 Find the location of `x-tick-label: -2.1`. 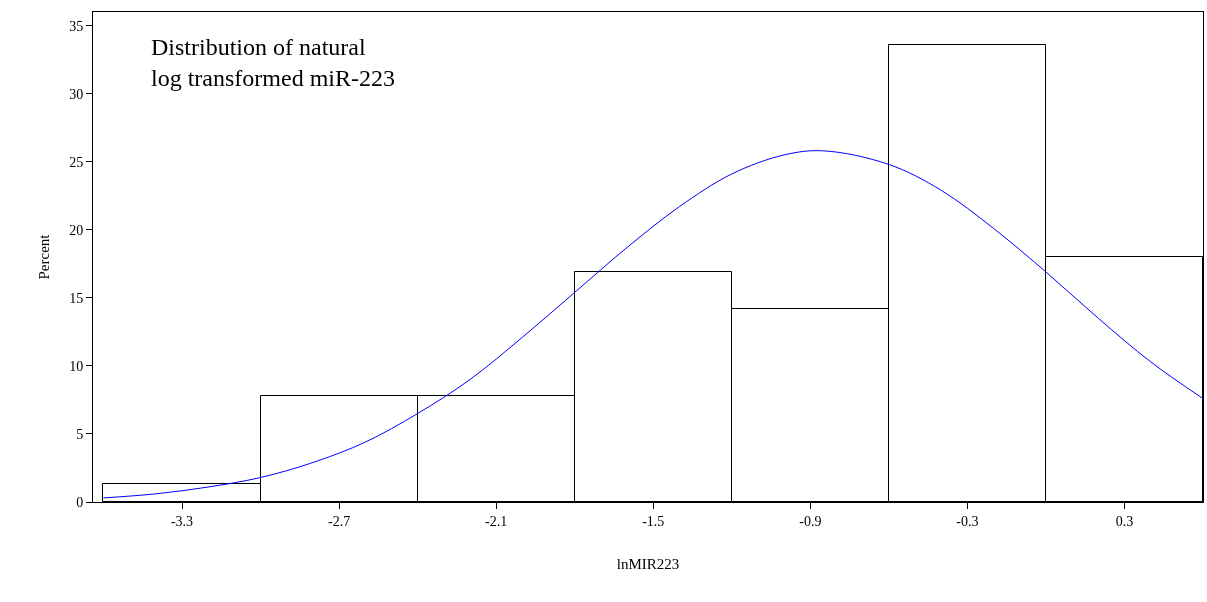

x-tick-label: -2.1 is located at coordinates (496, 521).